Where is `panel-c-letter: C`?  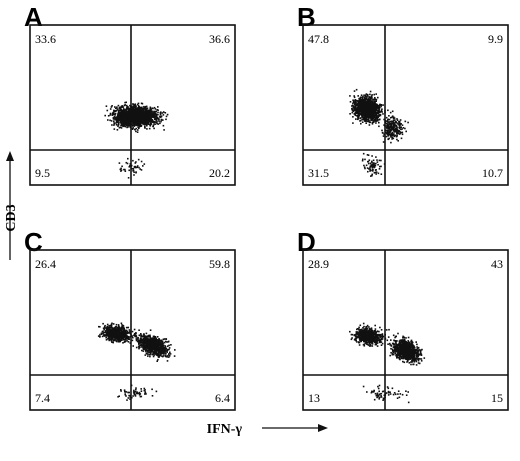
panel-c-letter: C is located at coordinates (33, 242).